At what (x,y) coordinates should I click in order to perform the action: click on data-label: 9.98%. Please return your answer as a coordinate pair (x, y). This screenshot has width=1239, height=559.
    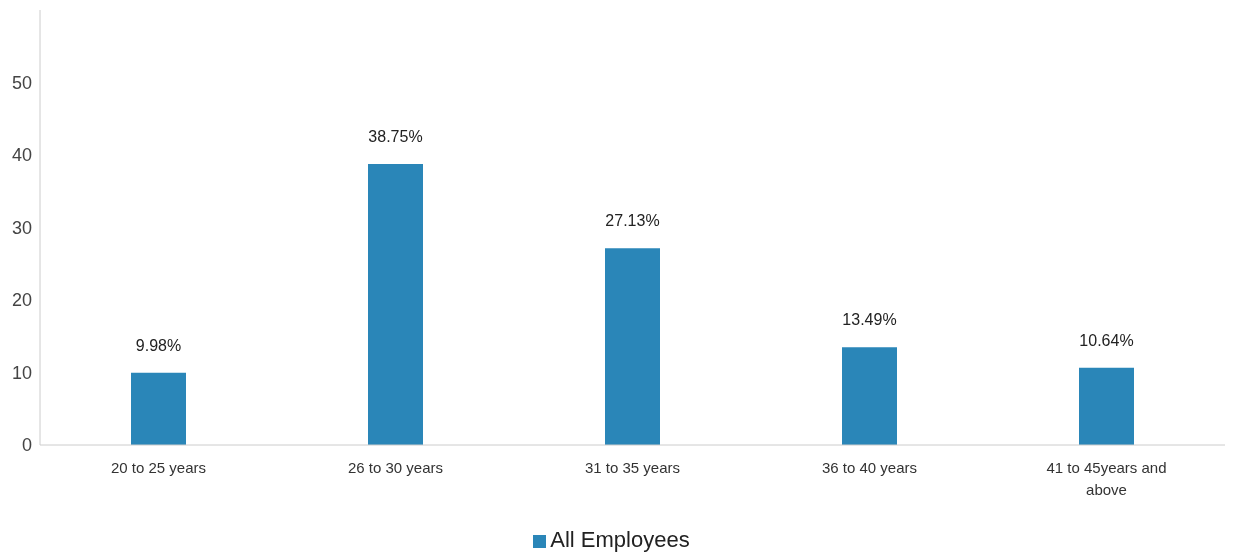
    Looking at the image, I should click on (158, 345).